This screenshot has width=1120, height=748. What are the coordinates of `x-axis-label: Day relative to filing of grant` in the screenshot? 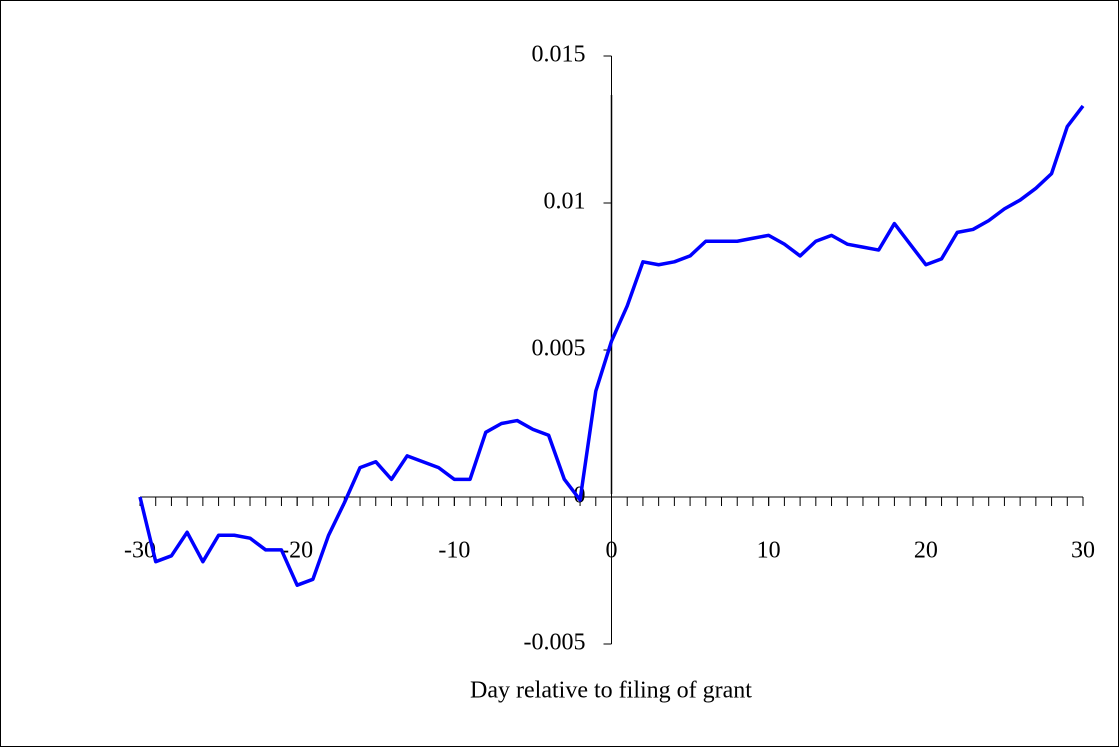 It's located at (611, 691).